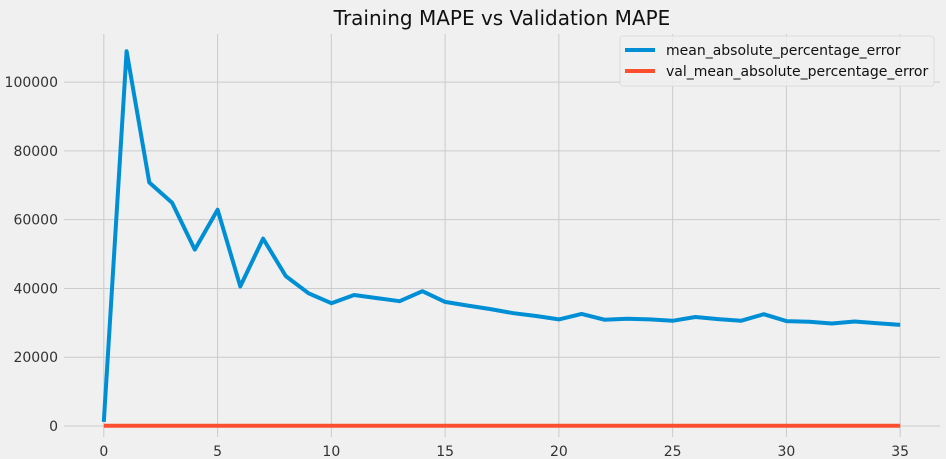 Image resolution: width=946 pixels, height=459 pixels. I want to click on x-tick-label: 20, so click(559, 451).